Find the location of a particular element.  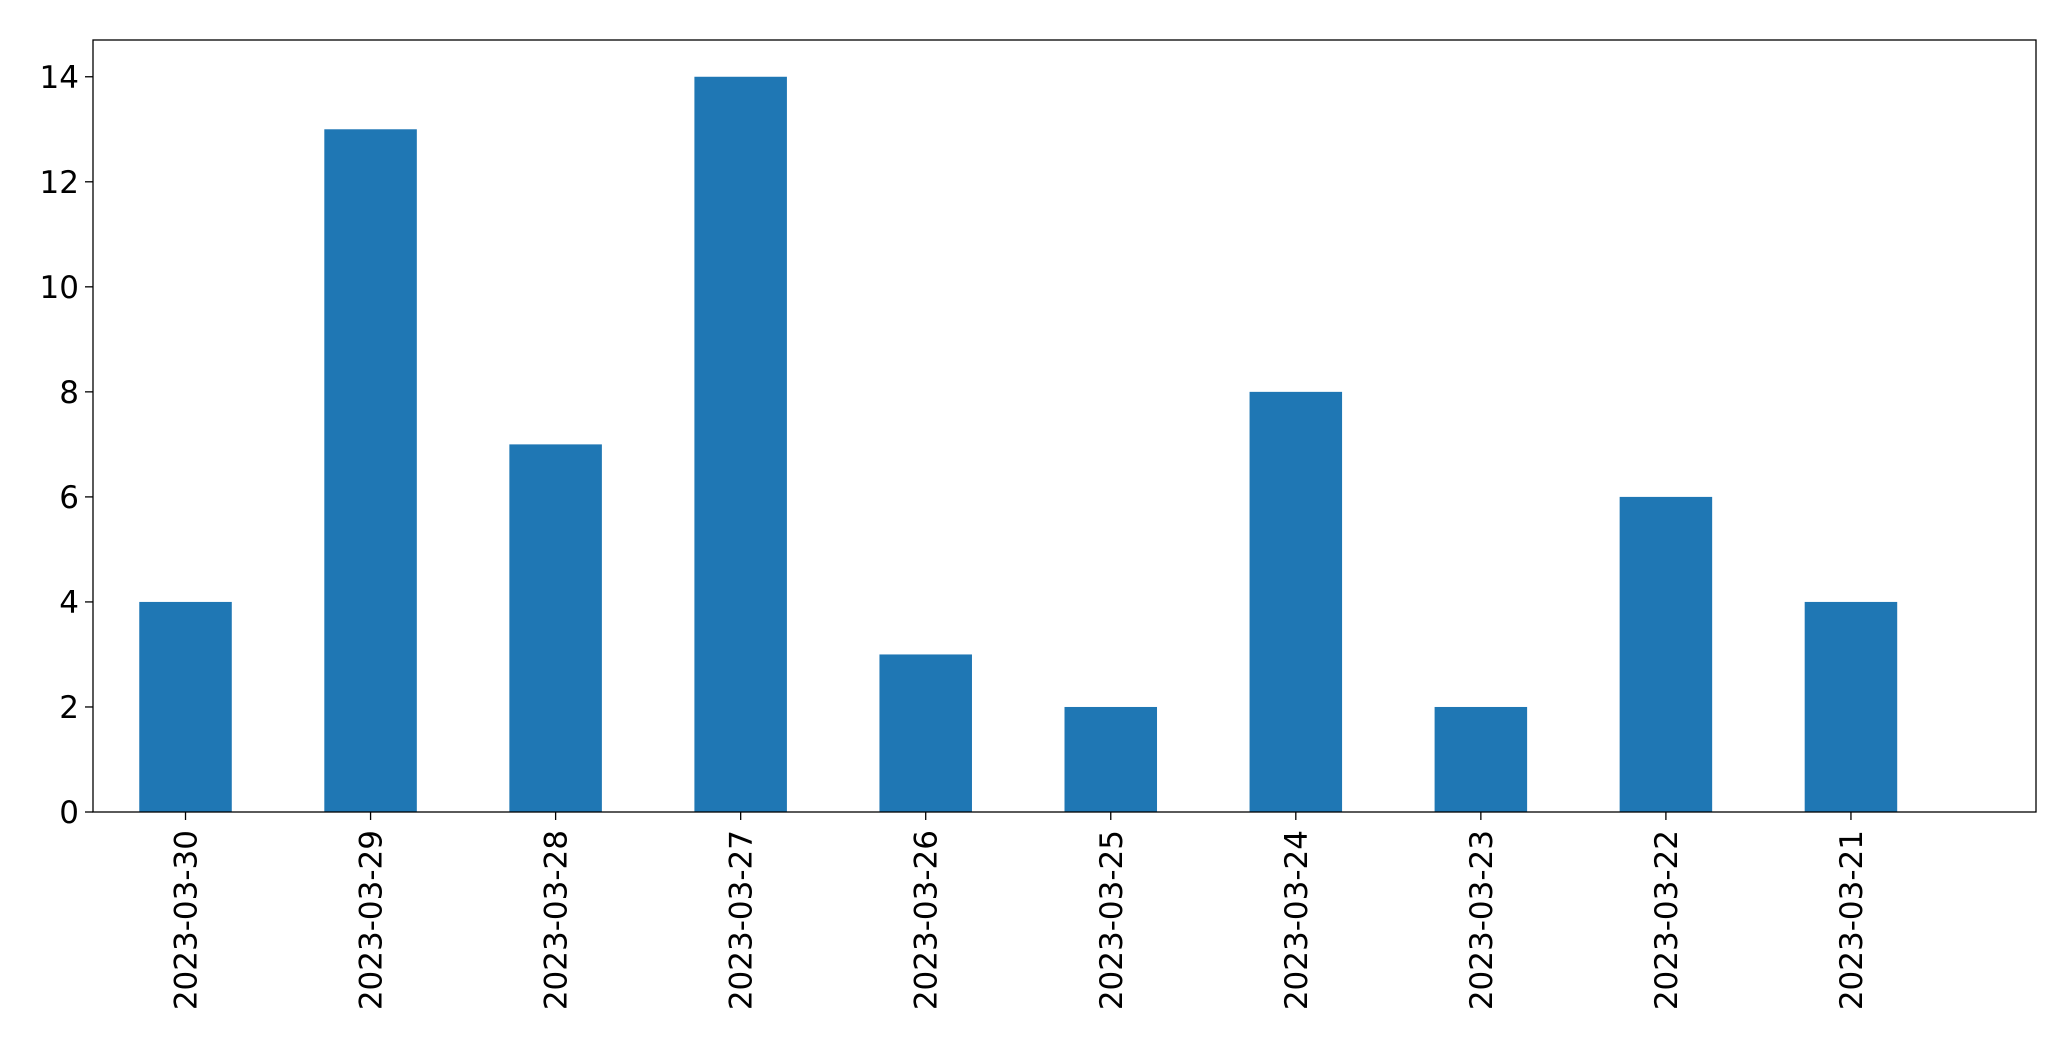

y-tick-label: 0 is located at coordinates (69, 813).